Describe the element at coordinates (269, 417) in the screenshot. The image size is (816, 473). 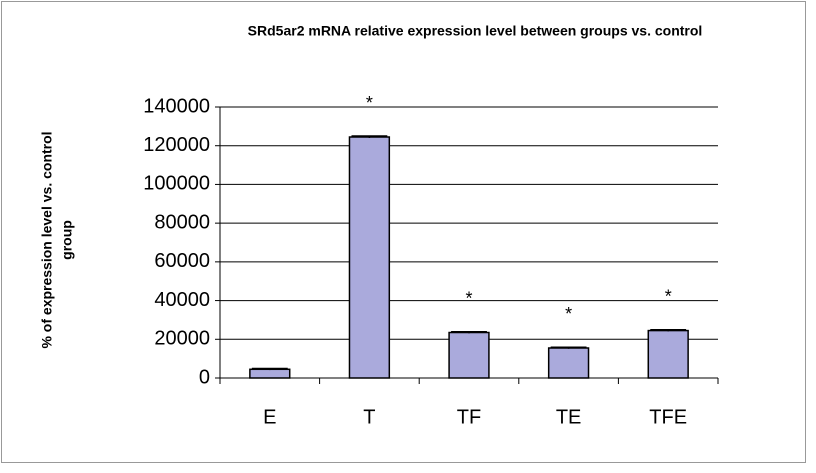
I see `x-tick-label: E` at that location.